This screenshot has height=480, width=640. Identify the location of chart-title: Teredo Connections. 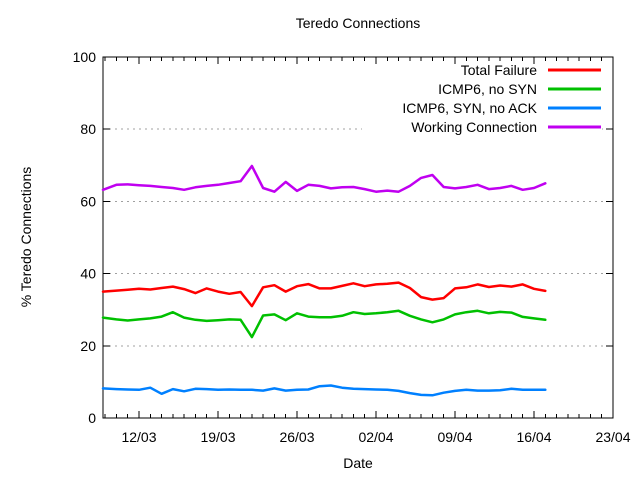
(358, 23).